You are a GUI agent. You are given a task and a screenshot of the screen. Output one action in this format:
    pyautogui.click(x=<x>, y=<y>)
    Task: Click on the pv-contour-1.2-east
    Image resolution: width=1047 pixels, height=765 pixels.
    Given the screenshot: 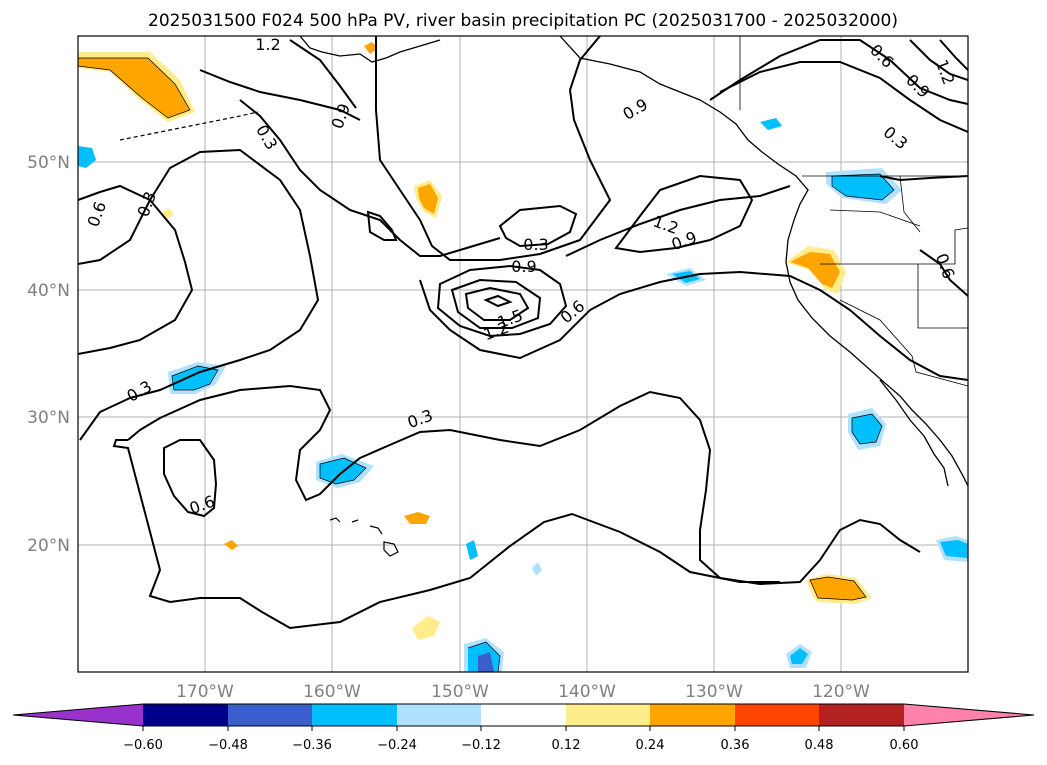 What is the action you would take?
    pyautogui.click(x=684, y=214)
    